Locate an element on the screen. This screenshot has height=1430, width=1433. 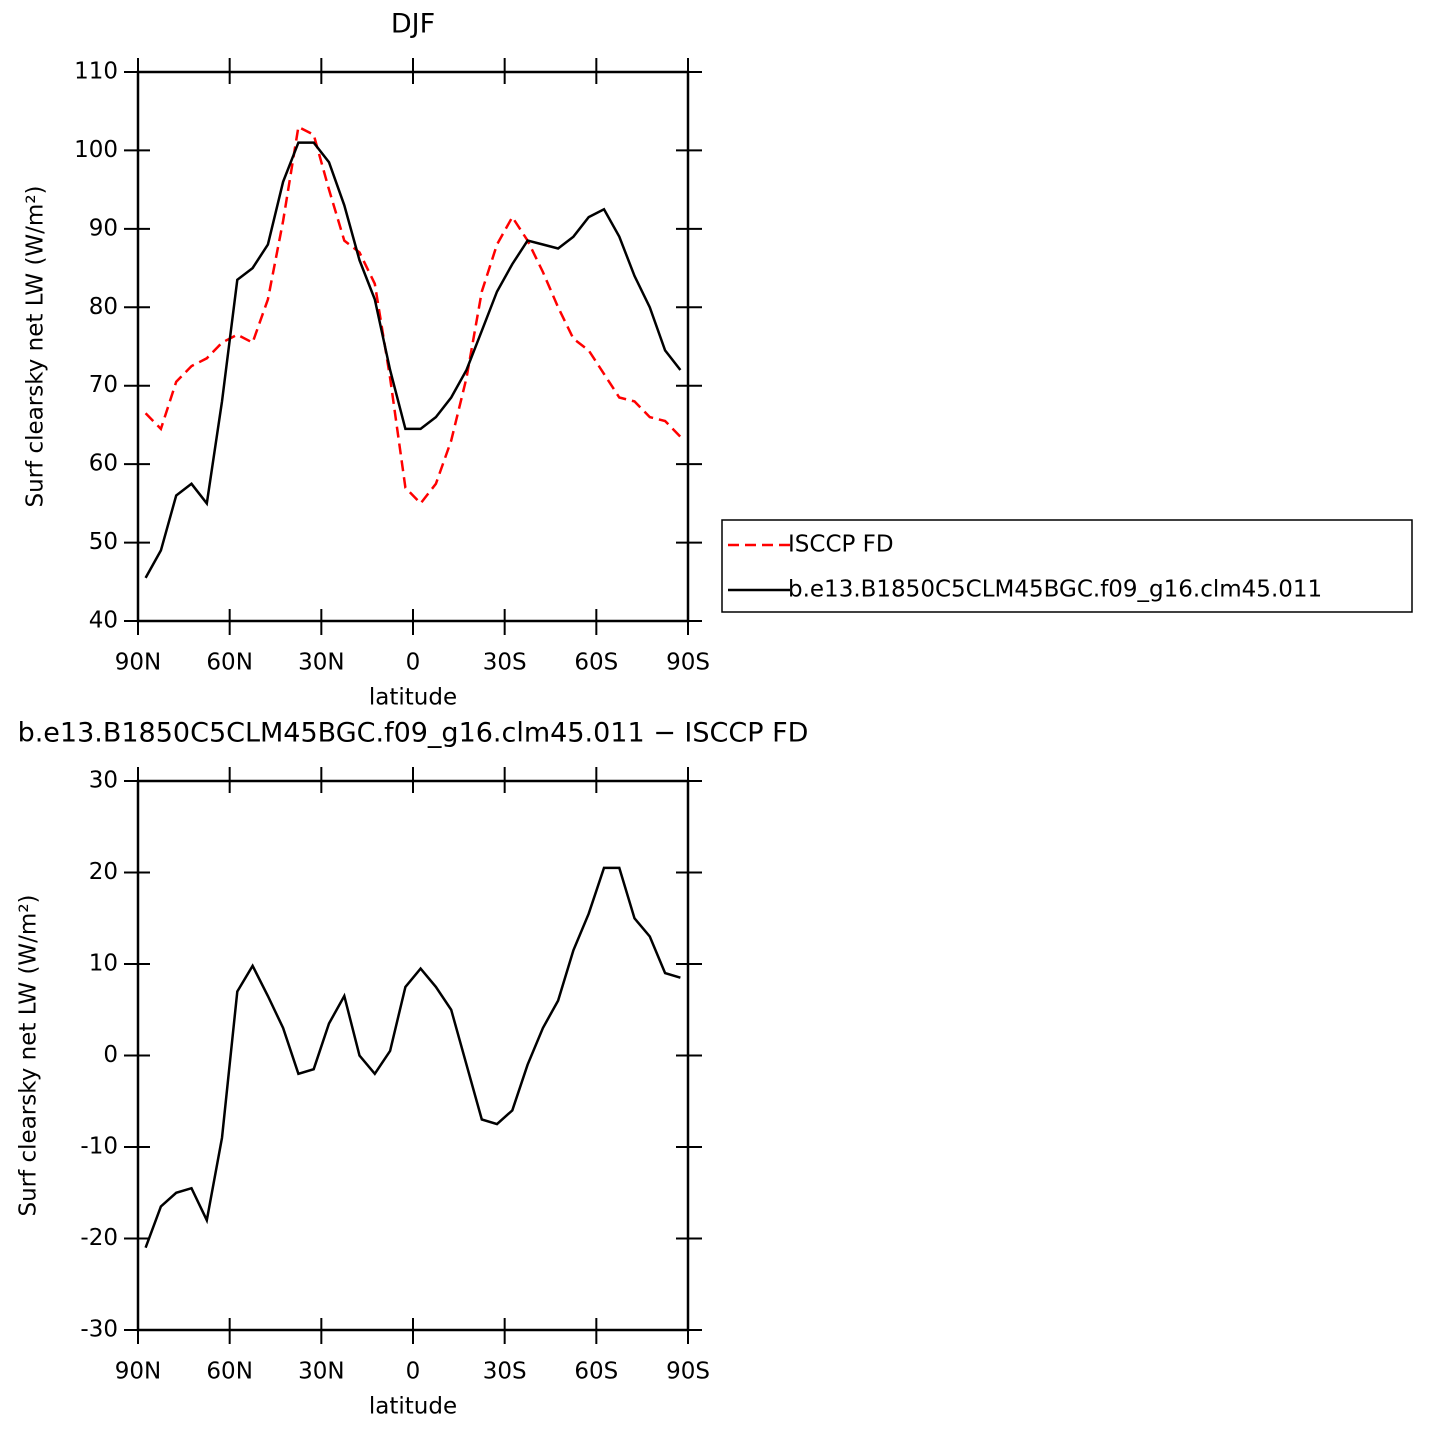
y-tick-label: -30 is located at coordinates (99, 1330).